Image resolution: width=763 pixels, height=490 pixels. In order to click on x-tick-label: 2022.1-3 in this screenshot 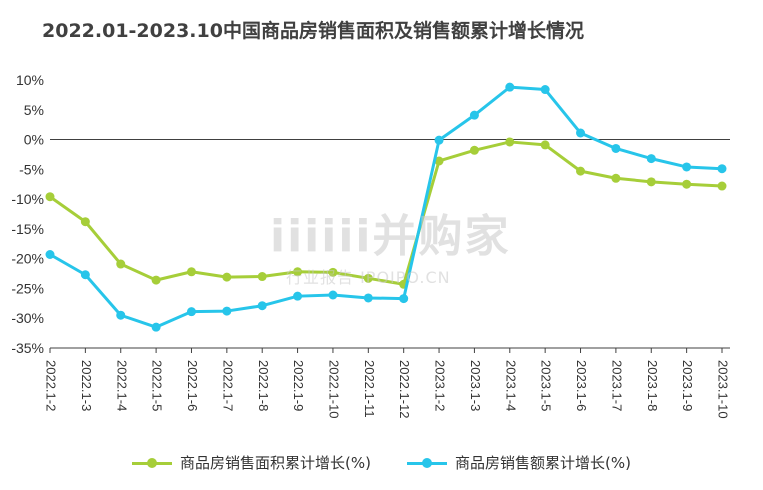, I will do `click(86, 385)`.